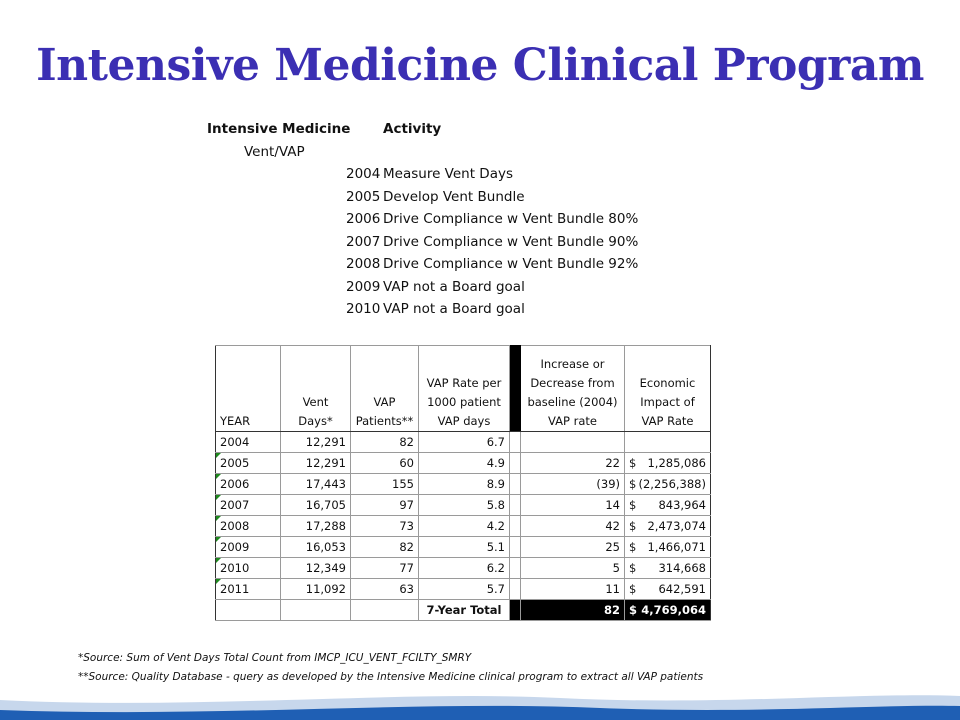 This screenshot has width=960, height=720. Describe the element at coordinates (274, 152) in the screenshot. I see `activity-program-name: Vent/VAP` at that location.